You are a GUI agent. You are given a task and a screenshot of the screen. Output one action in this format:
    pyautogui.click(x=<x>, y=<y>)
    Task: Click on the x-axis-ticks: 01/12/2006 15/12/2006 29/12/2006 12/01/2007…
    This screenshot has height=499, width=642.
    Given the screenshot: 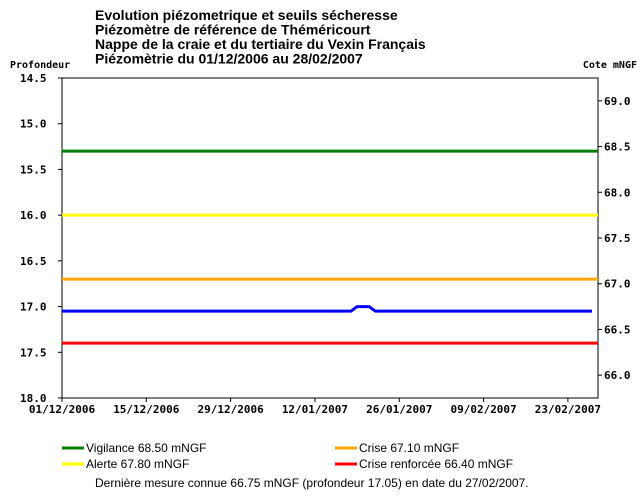 What is the action you would take?
    pyautogui.click(x=315, y=407)
    